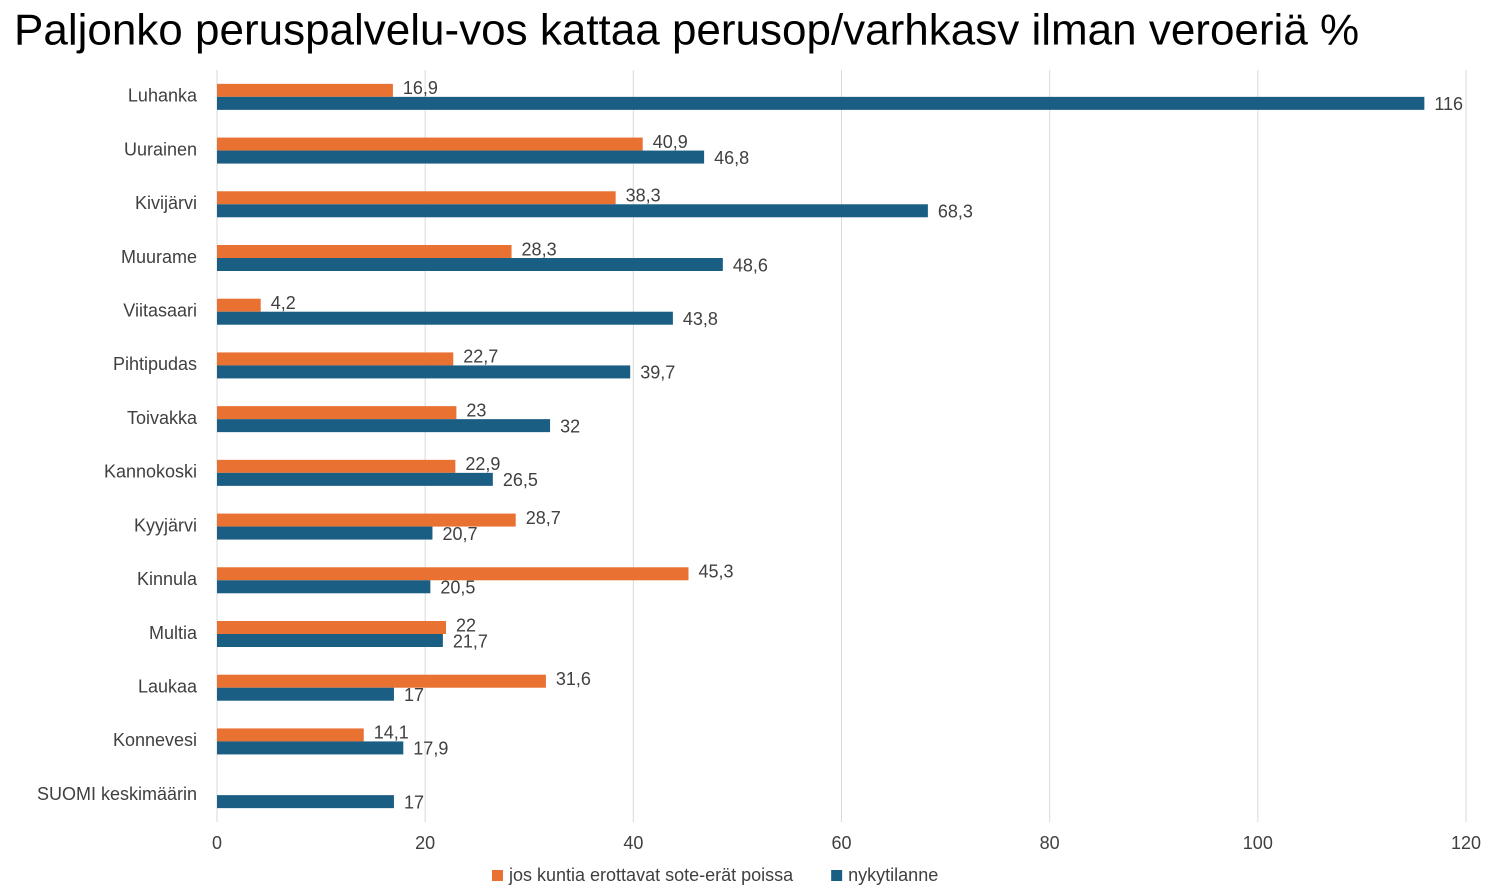 This screenshot has height=887, width=1488. Describe the element at coordinates (391, 733) in the screenshot. I see `data-label: 14,1` at that location.